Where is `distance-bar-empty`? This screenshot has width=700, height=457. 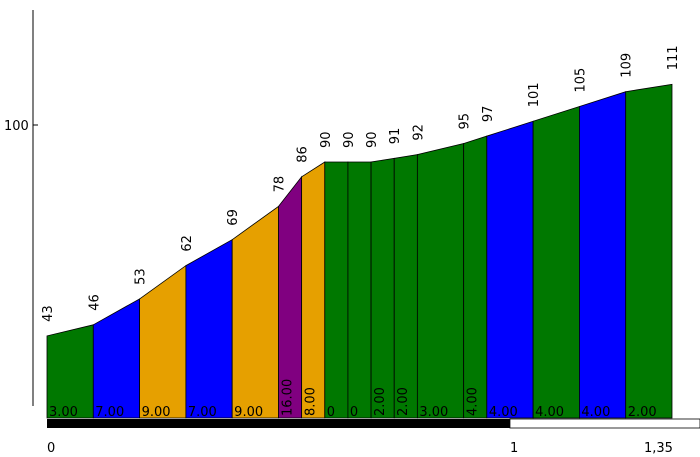 distance-bar-empty is located at coordinates (604, 423).